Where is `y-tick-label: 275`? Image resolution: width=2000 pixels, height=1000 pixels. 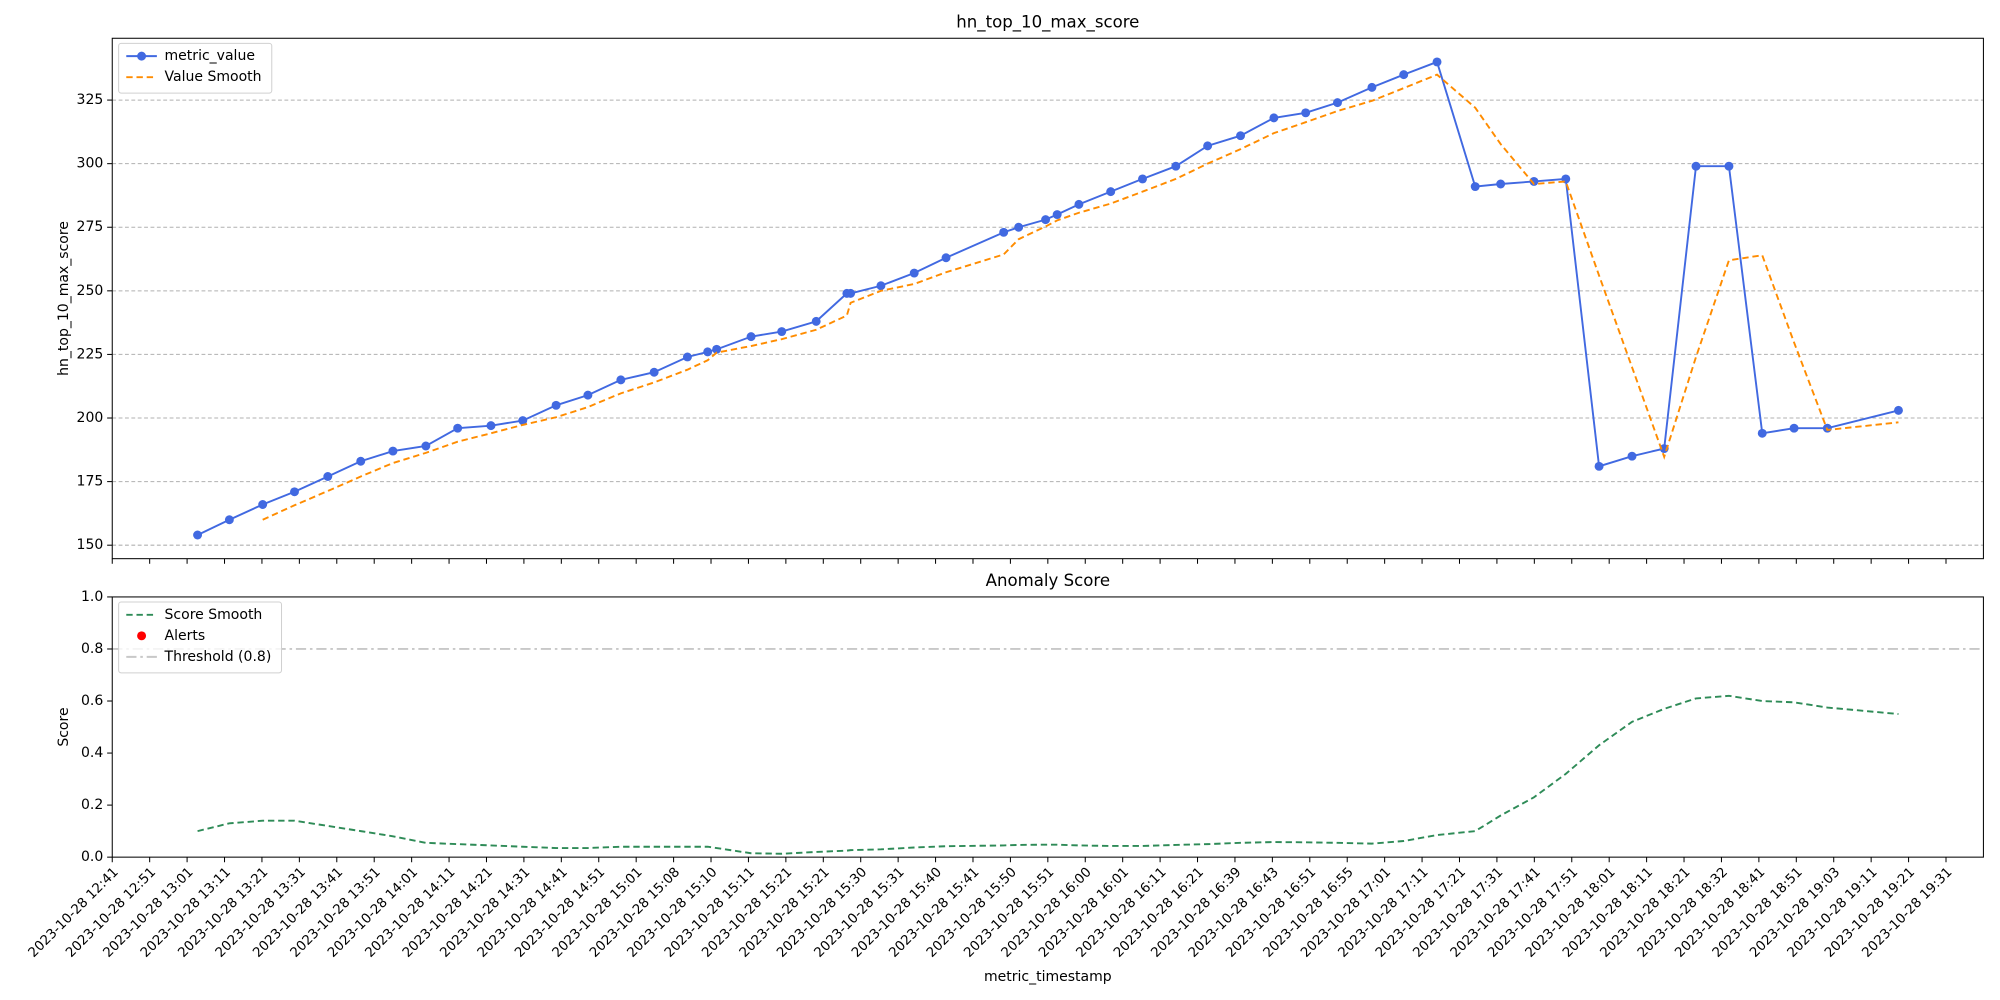
y-tick-label: 275 is located at coordinates (90, 227).